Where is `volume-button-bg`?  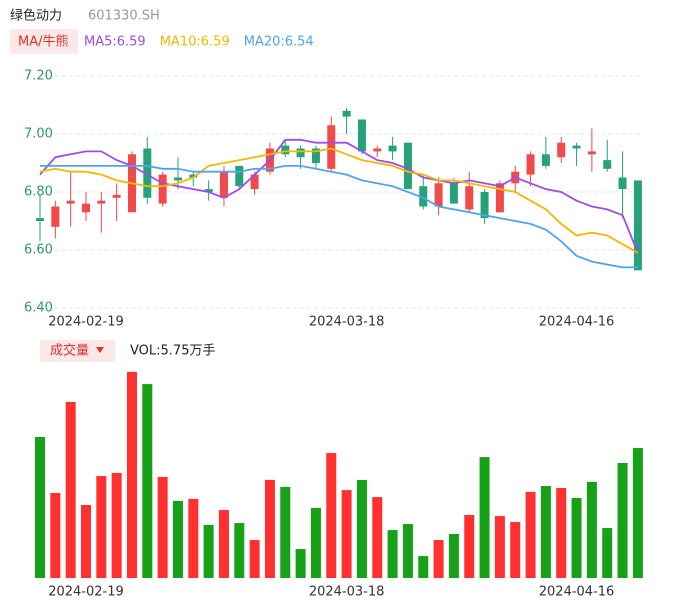
volume-button-bg is located at coordinates (77, 351).